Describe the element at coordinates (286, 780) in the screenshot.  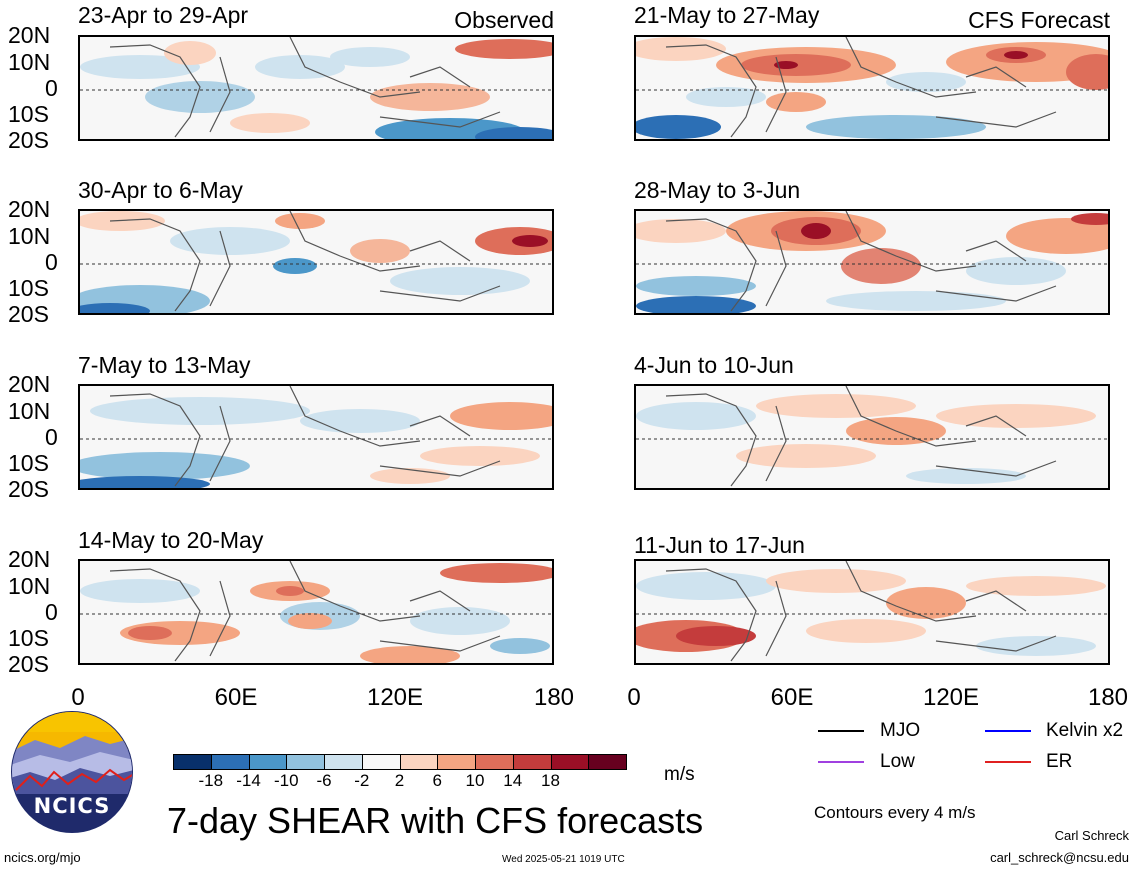
I see `colorbar-tick-label: -10` at that location.